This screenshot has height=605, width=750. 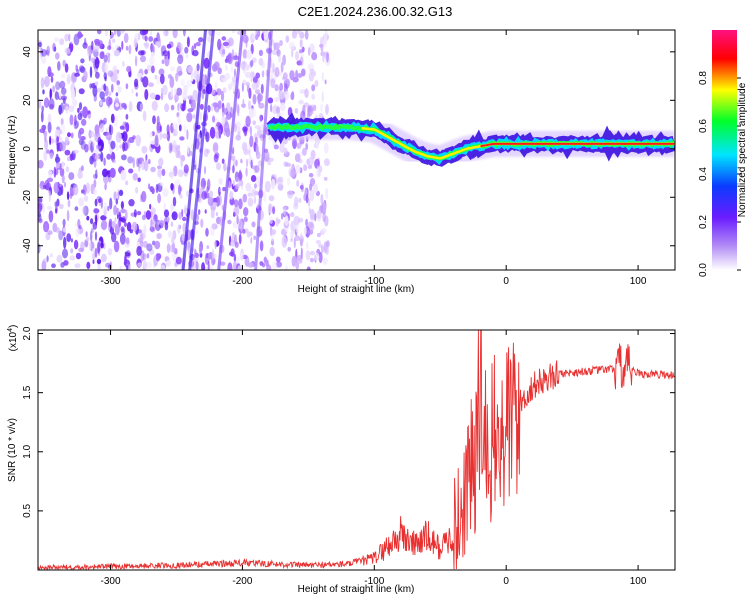 I want to click on x-tick-label: 100, so click(x=638, y=281).